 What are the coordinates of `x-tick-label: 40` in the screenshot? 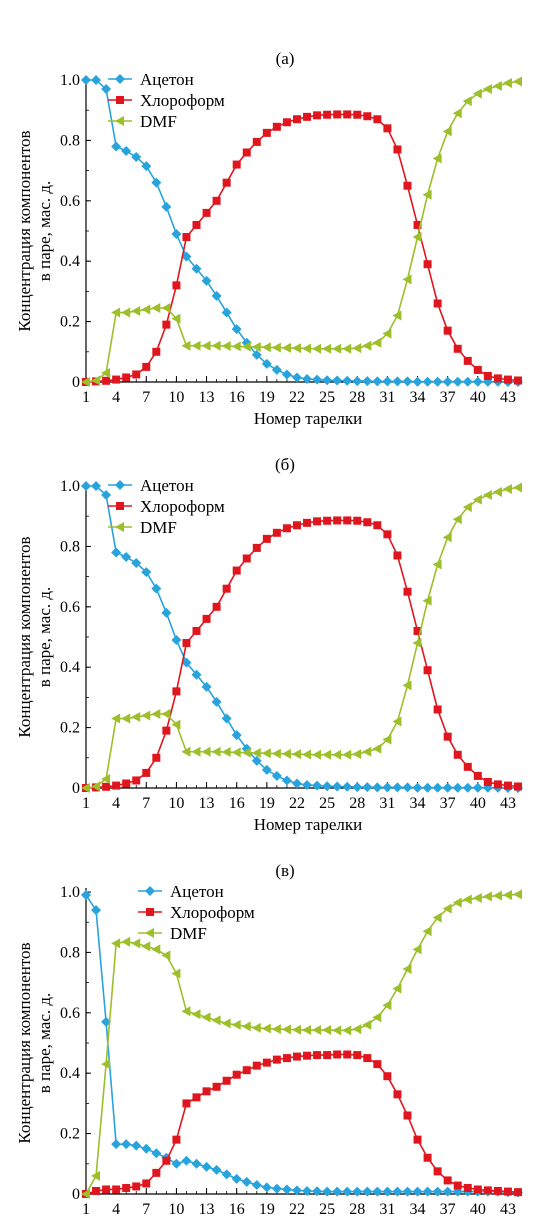 It's located at (478, 1209).